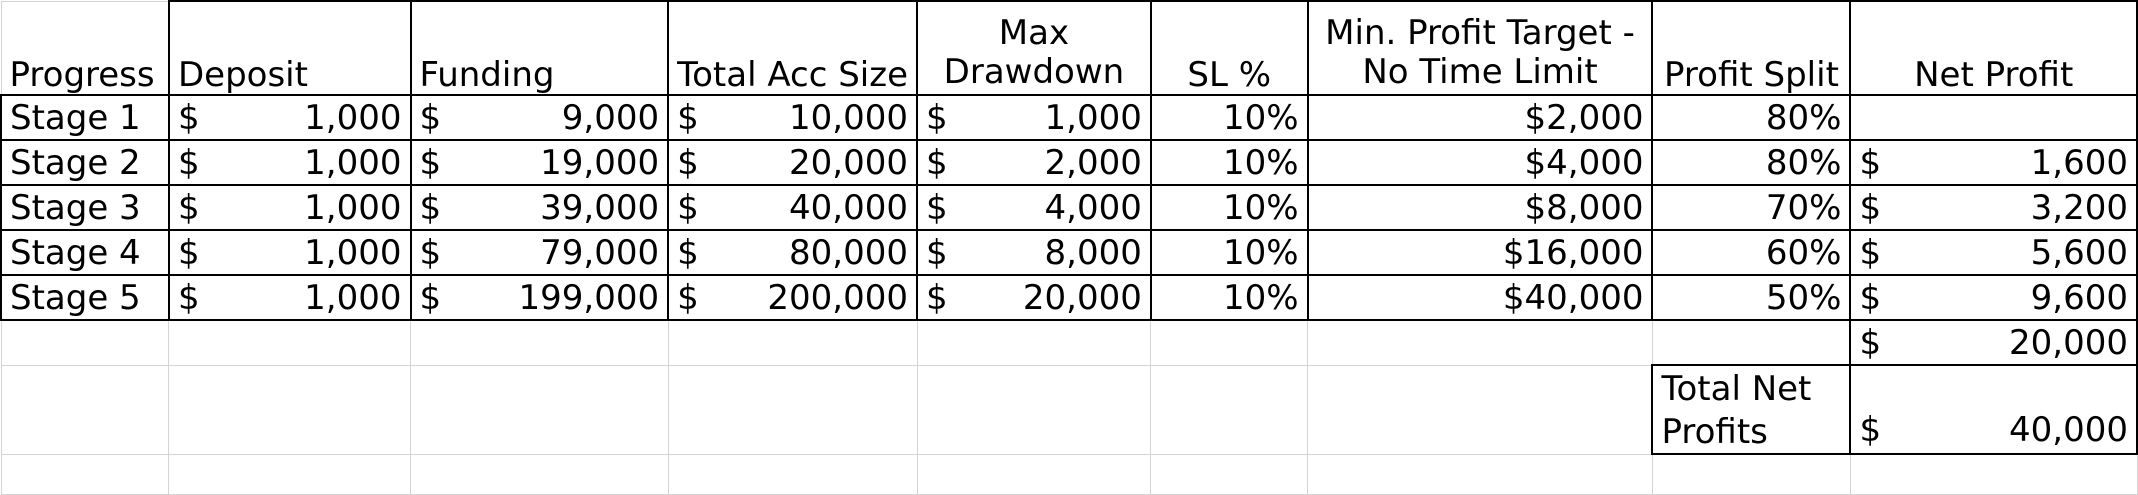  What do you see at coordinates (1751, 297) in the screenshot?
I see `cell-split: 50%` at bounding box center [1751, 297].